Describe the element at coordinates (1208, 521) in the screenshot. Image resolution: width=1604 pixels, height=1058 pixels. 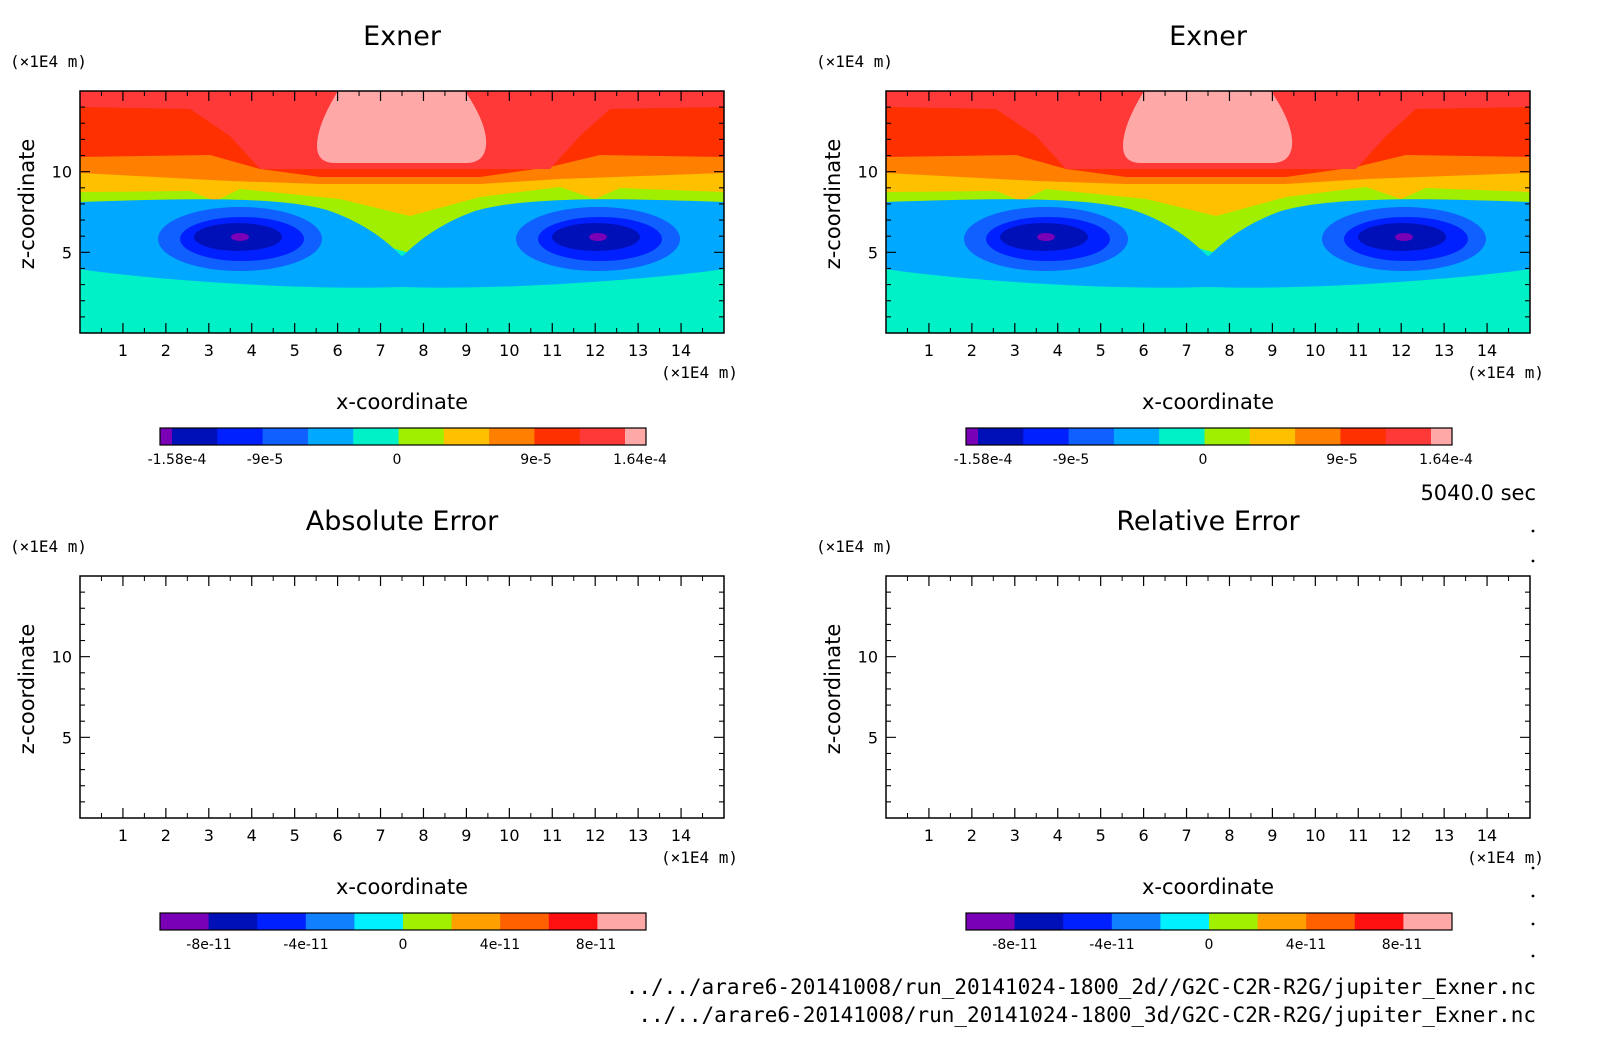
I see `panel-title: Relative Error` at that location.